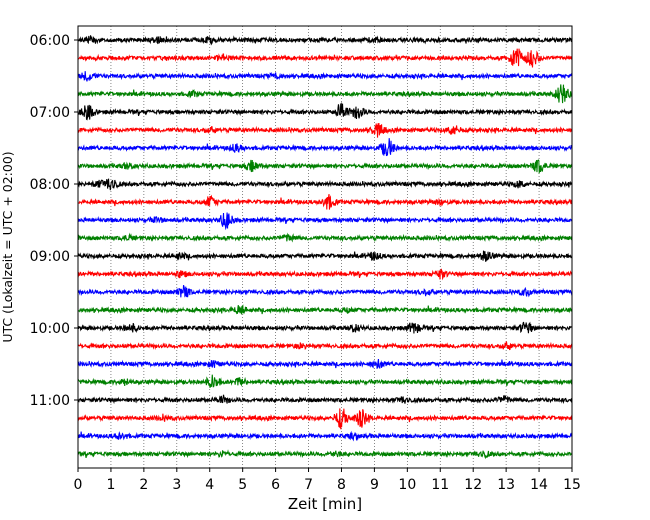 Image resolution: width=650 pixels, height=520 pixels. I want to click on y-tick-label: 07:00, so click(50, 113).